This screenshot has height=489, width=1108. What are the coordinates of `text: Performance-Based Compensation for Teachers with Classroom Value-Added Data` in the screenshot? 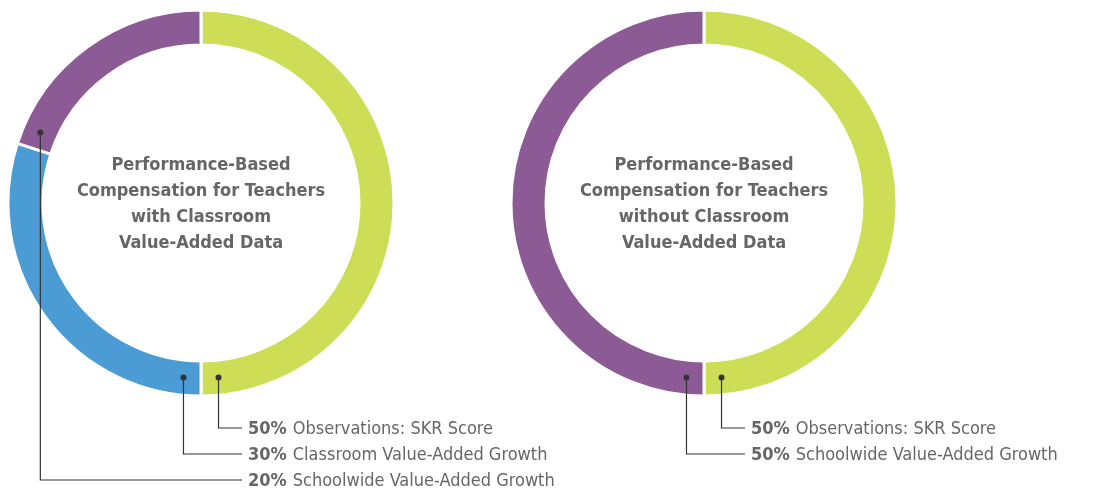 It's located at (201, 202).